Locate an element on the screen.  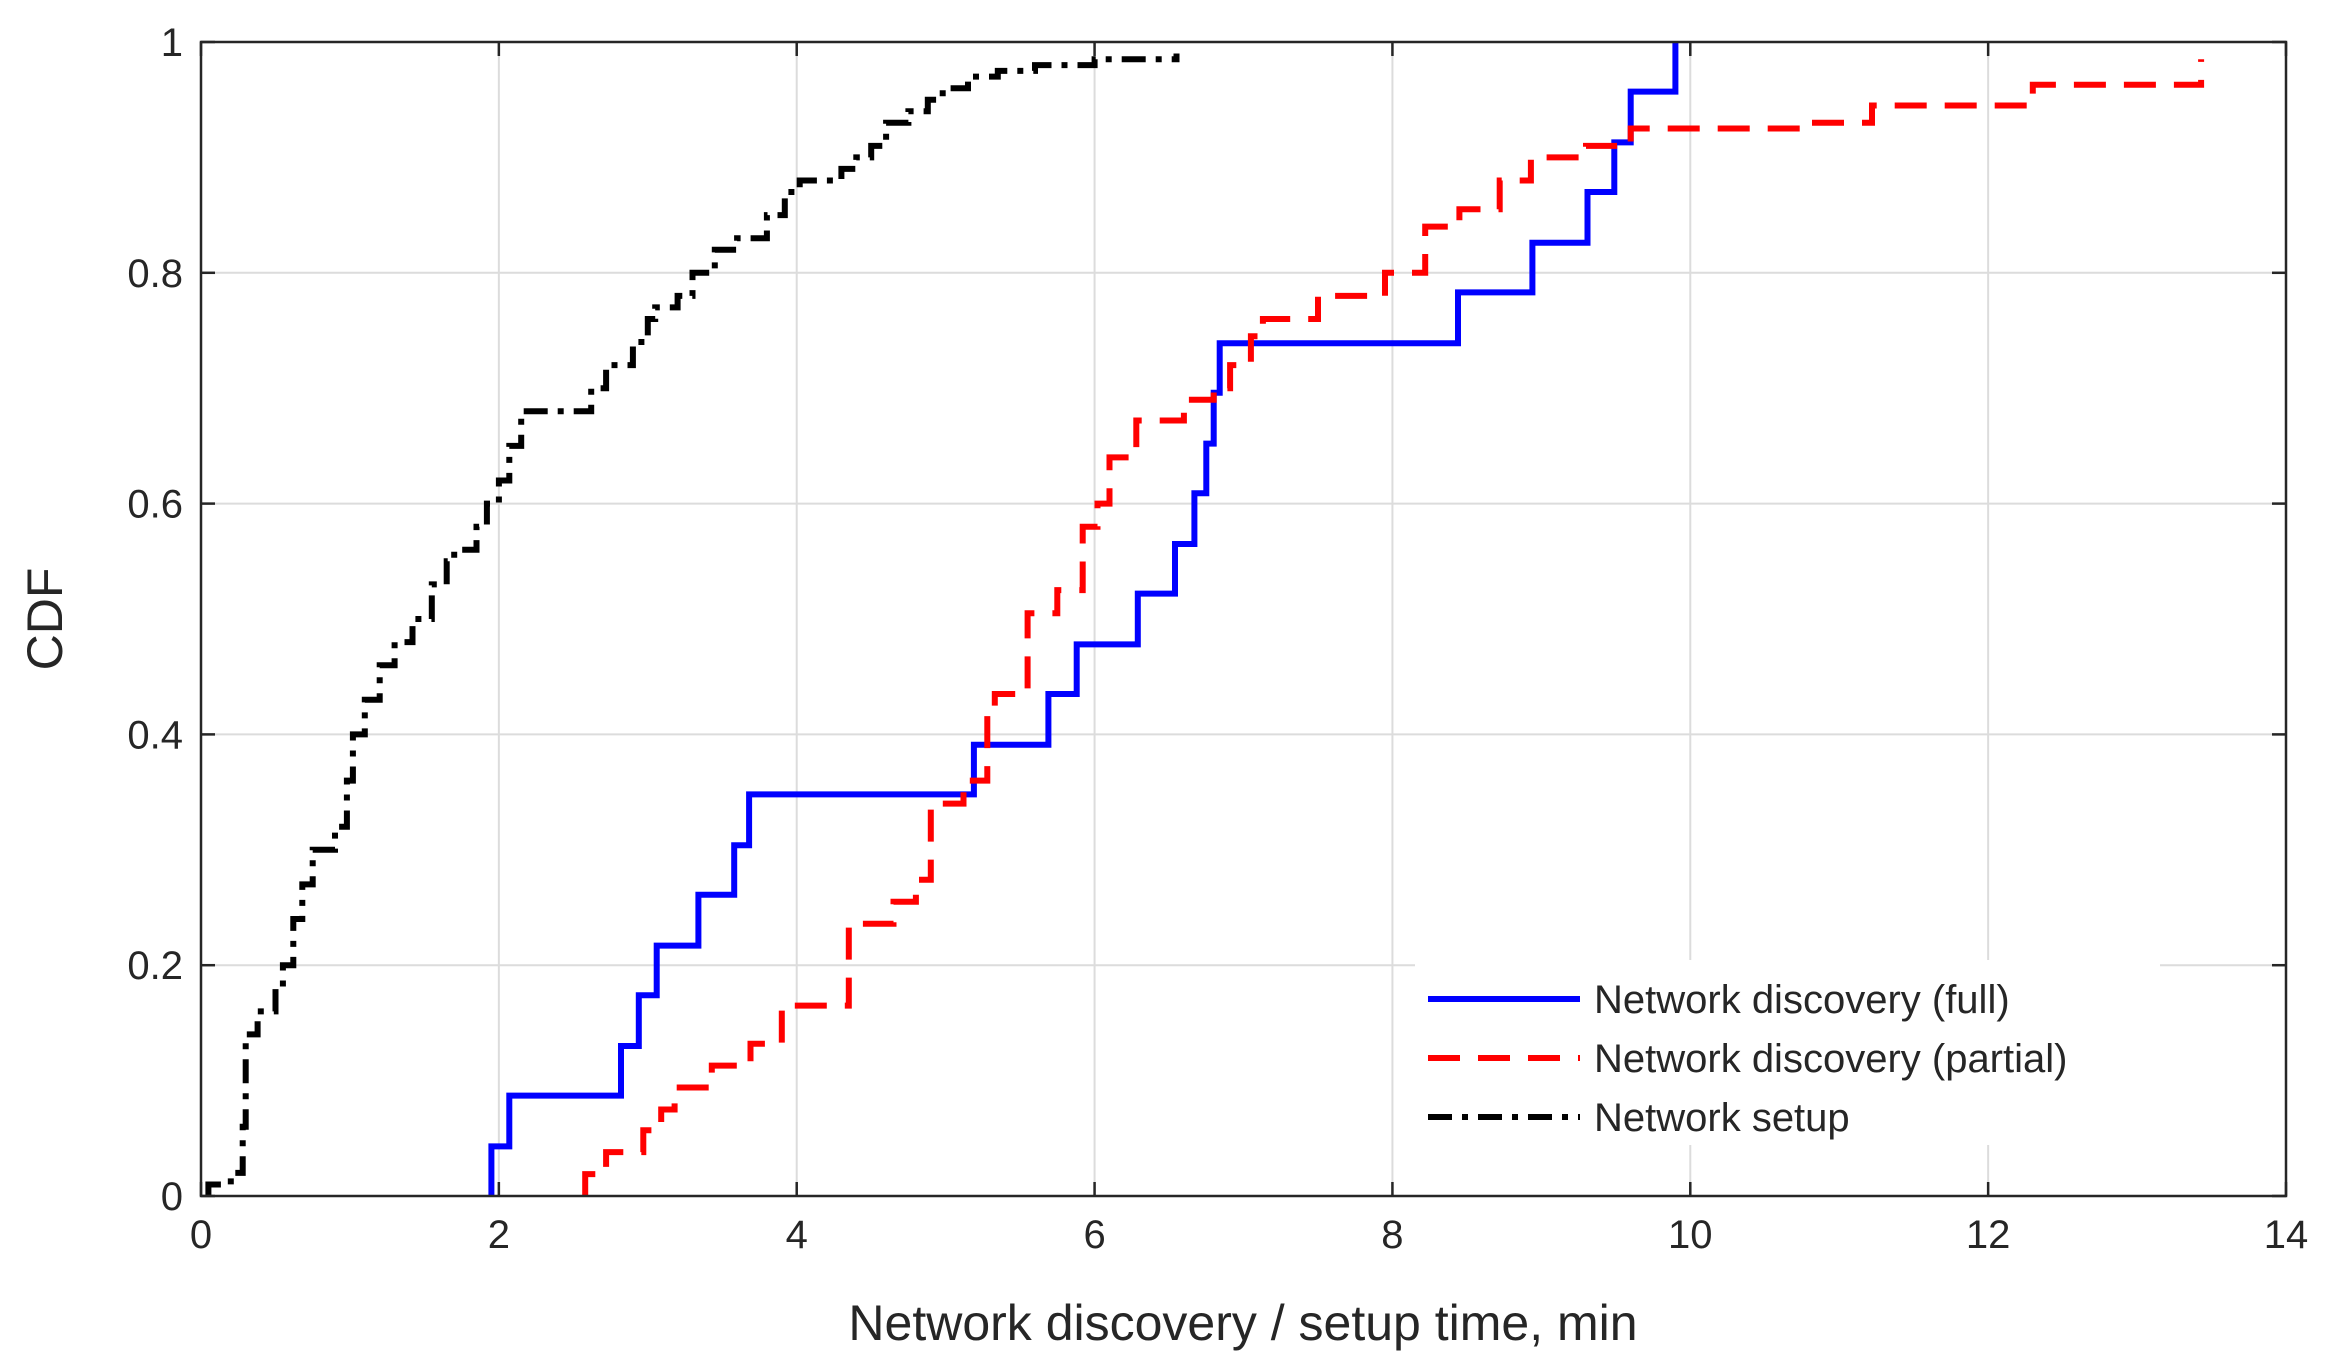
legend-label-setup: Network setup is located at coordinates (1722, 1118).